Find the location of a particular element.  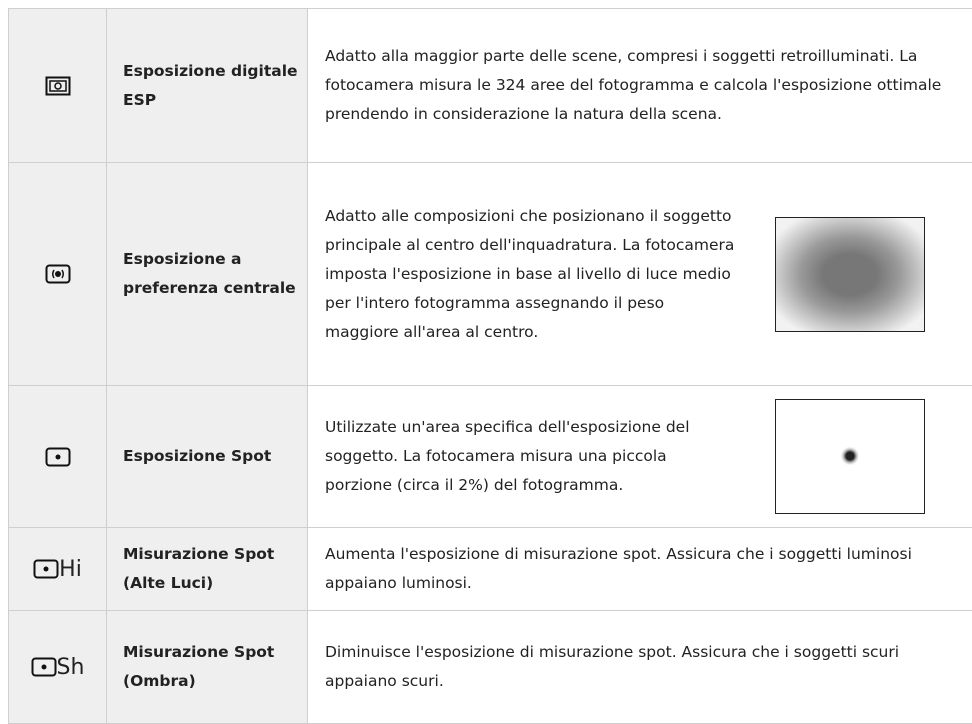

icon-cell: Sh is located at coordinates (58, 667).